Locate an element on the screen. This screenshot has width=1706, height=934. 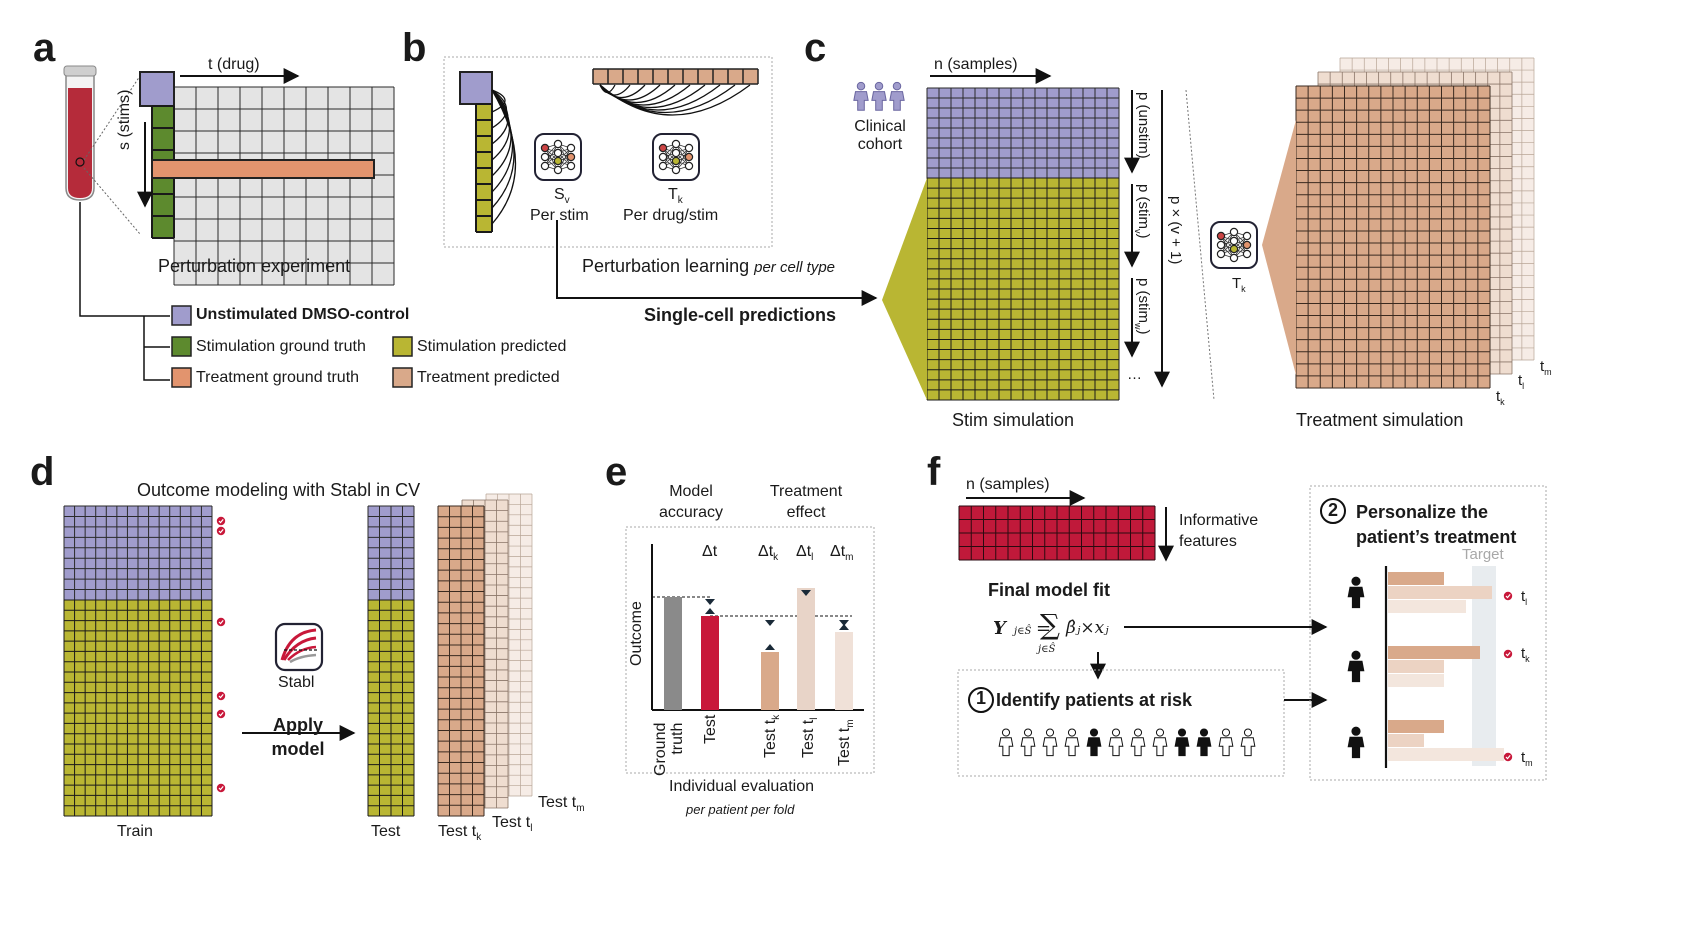
bar-label-test: Test is located at coordinates (710, 729).